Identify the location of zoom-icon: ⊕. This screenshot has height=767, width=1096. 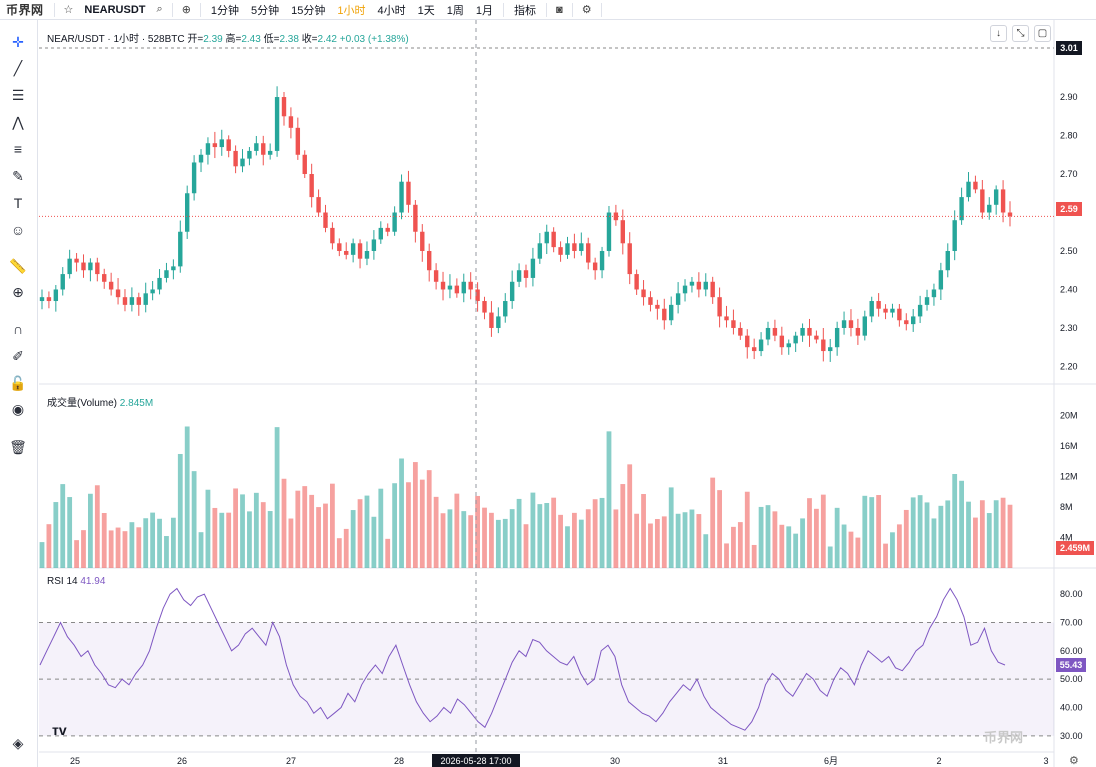
(18, 291).